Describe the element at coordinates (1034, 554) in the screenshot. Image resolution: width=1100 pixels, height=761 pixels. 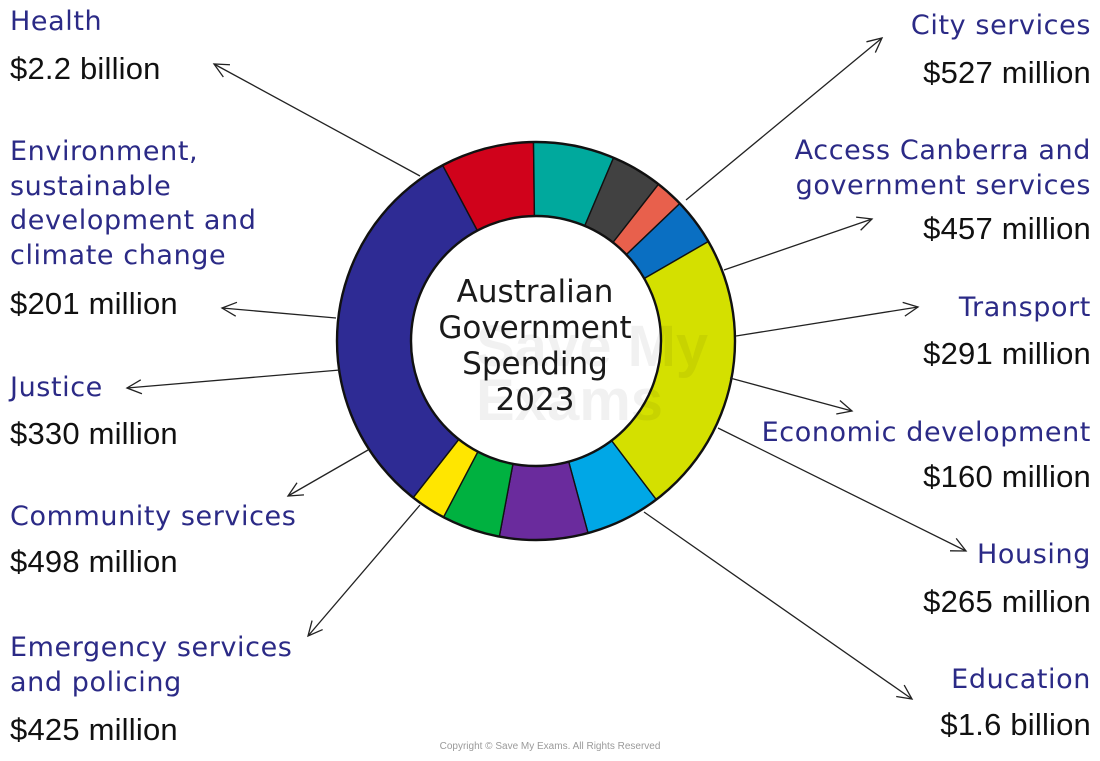
I see `slice-label-housing: Housing` at that location.